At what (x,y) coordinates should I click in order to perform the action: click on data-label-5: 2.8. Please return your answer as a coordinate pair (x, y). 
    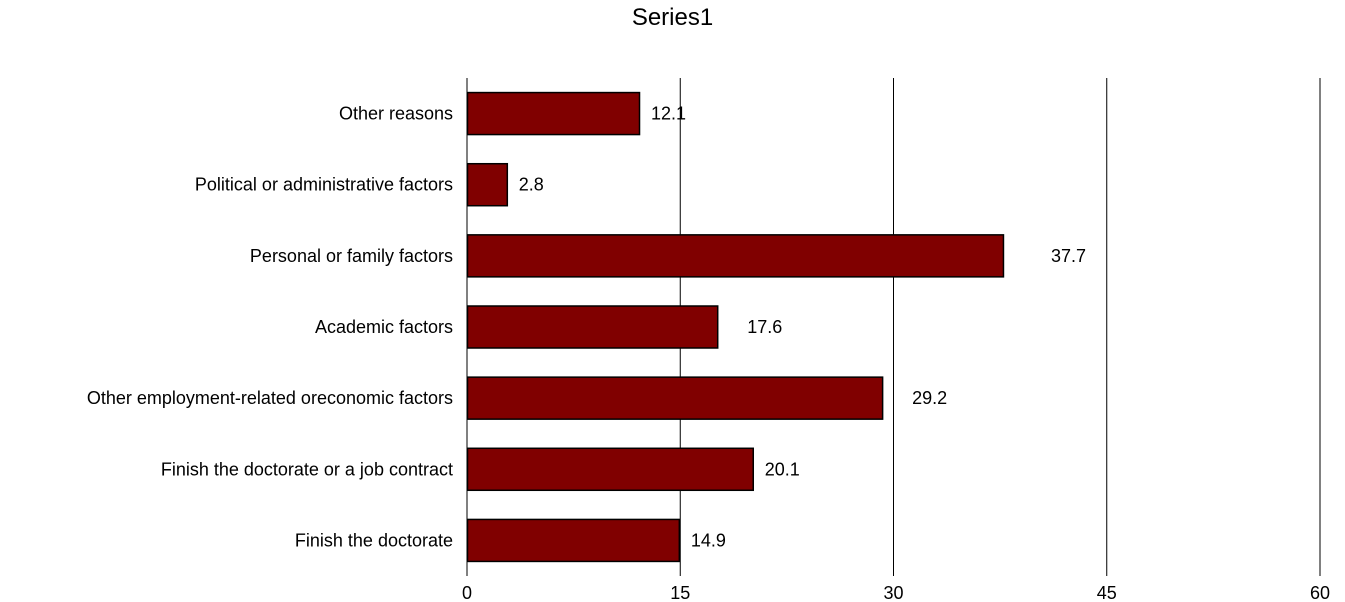
    Looking at the image, I should click on (531, 185).